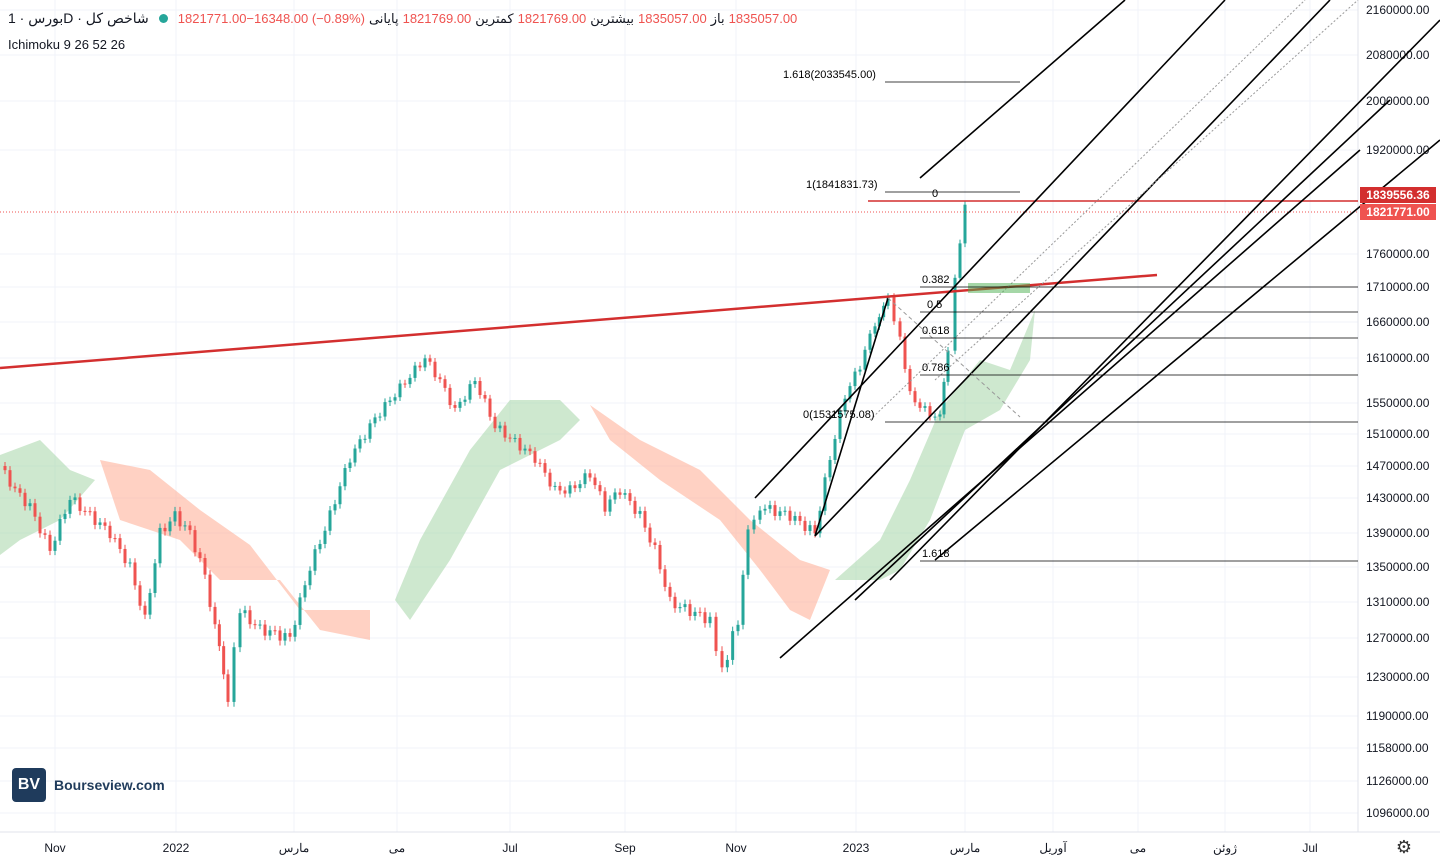 The width and height of the screenshot is (1440, 862). What do you see at coordinates (1398, 677) in the screenshot?
I see `y-tick-label: 1230000.00` at bounding box center [1398, 677].